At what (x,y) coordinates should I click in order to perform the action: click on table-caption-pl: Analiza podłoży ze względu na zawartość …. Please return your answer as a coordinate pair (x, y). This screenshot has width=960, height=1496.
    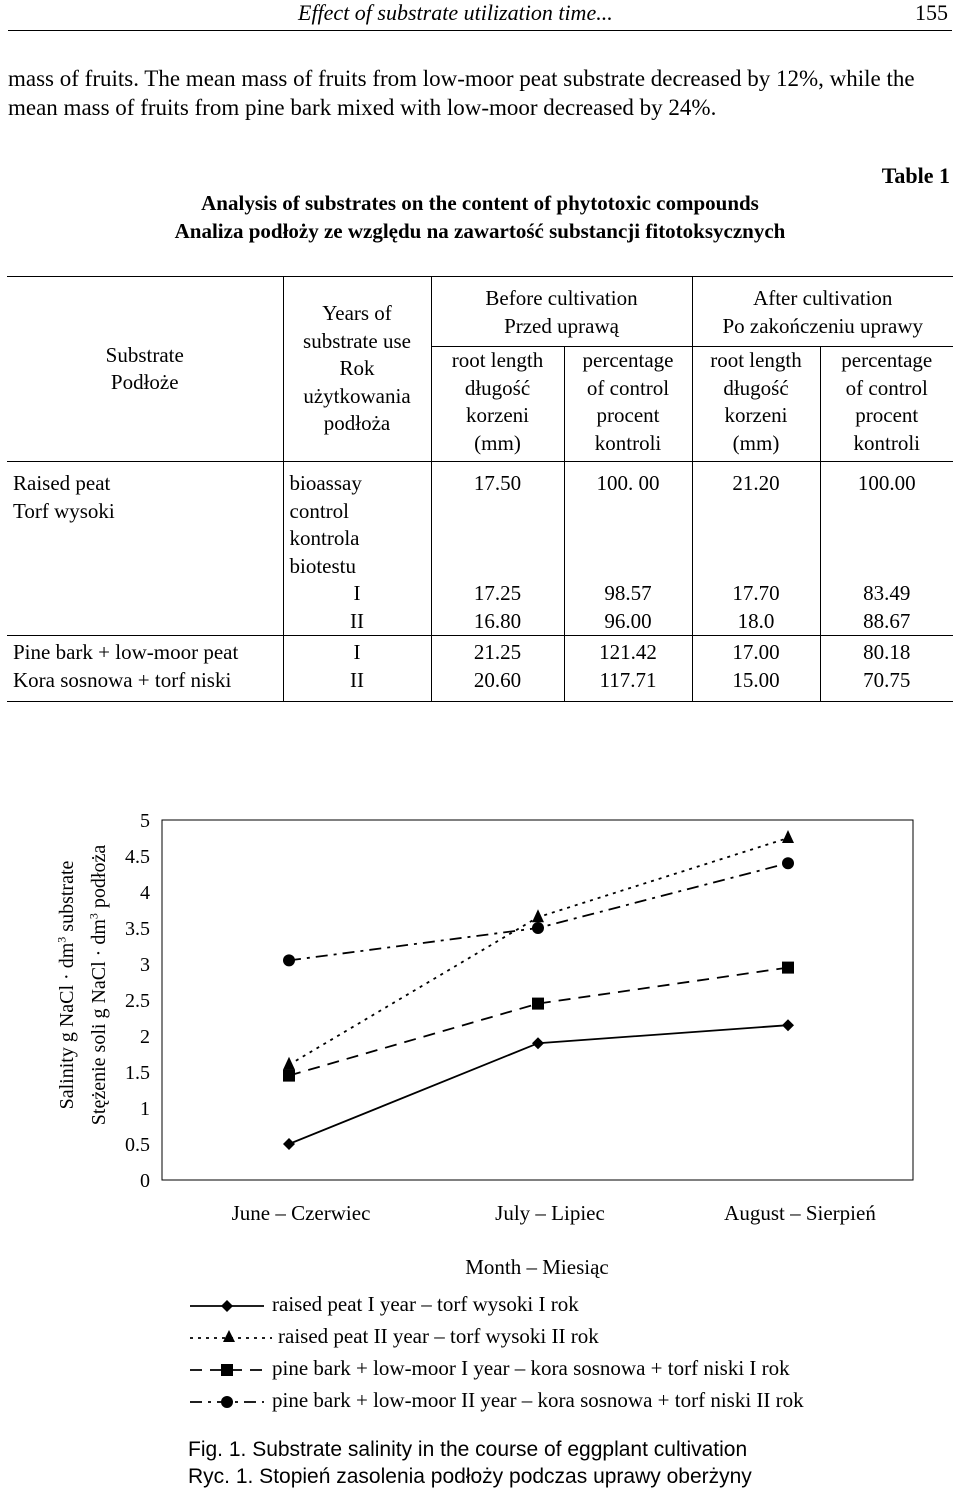
    Looking at the image, I should click on (480, 231).